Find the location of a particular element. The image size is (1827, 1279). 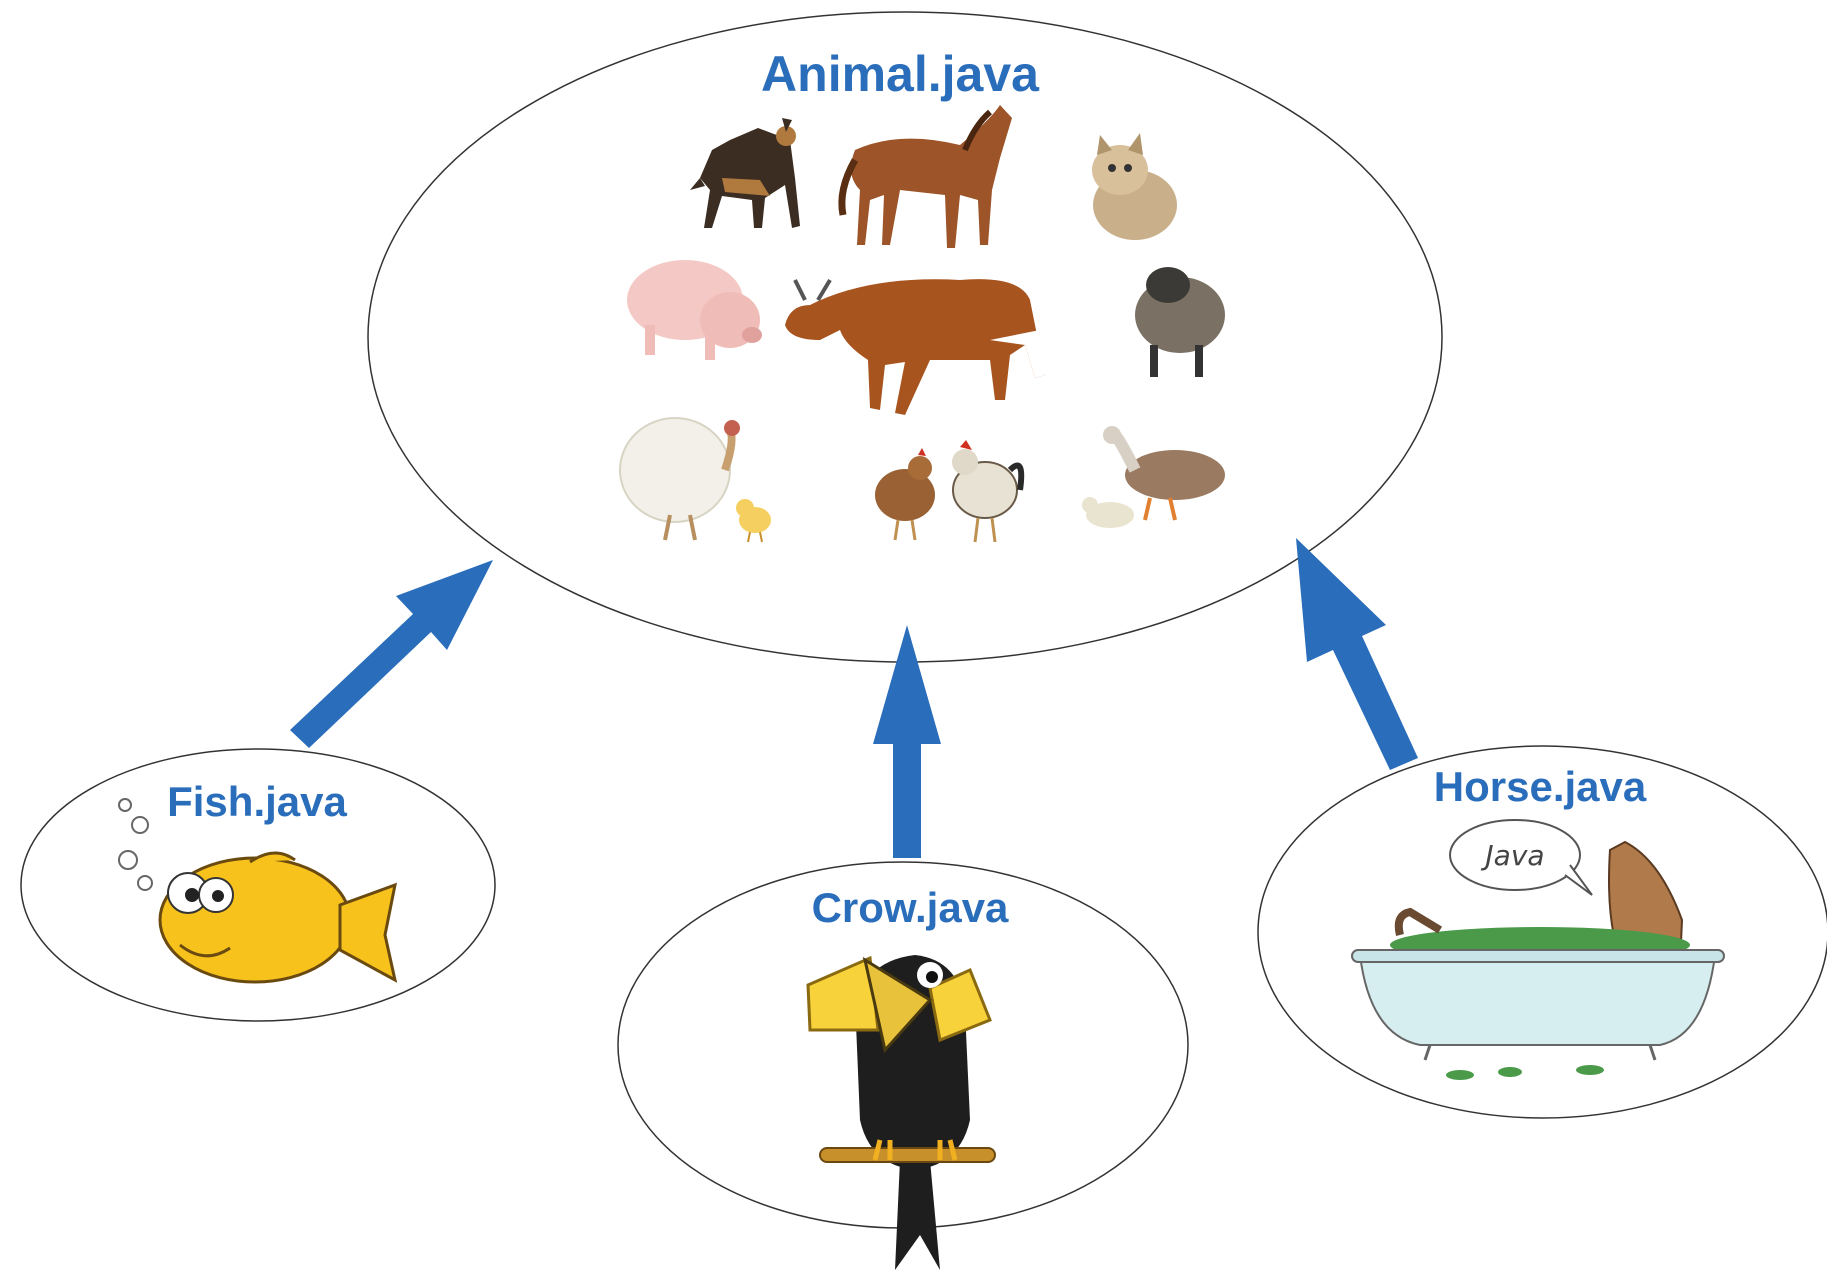

fish-inherits-arrow is located at coordinates (391, 654).